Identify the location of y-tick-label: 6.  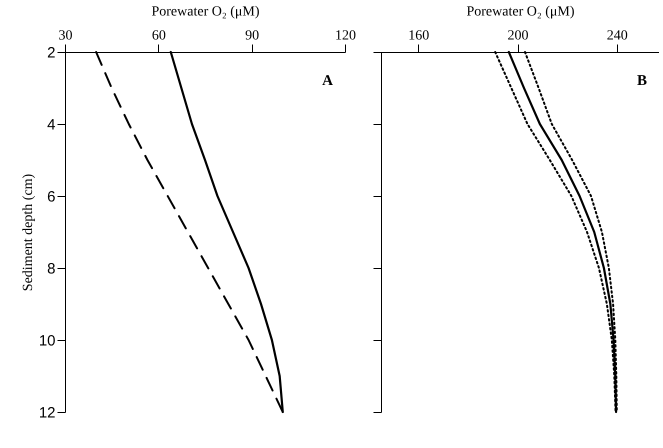
(51, 197).